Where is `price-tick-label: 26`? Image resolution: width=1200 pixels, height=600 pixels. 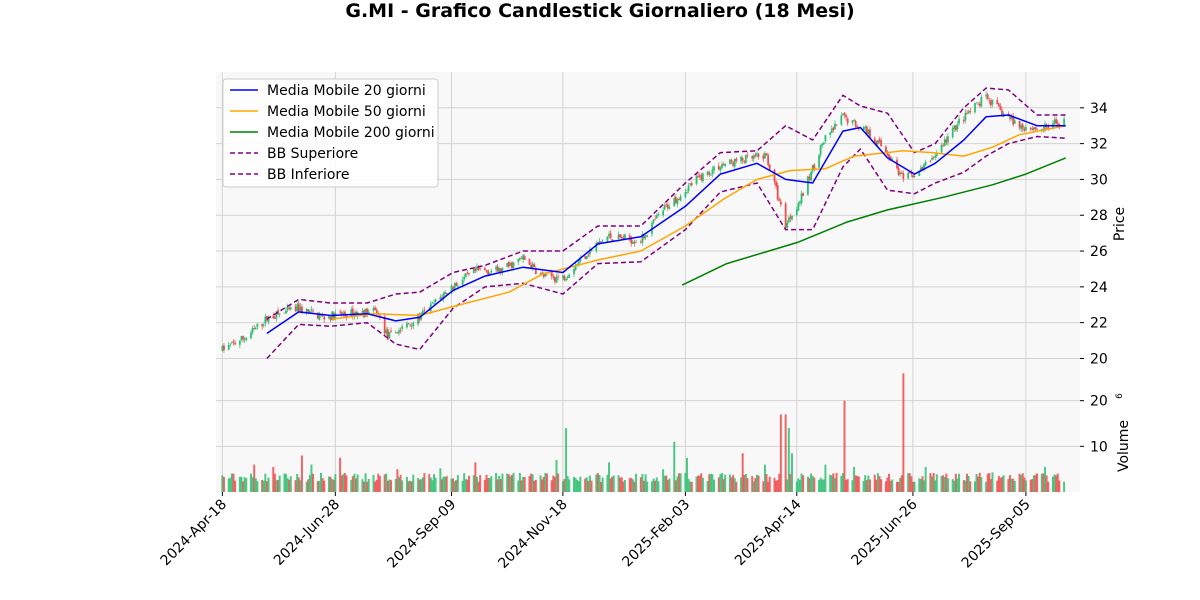
price-tick-label: 26 is located at coordinates (1099, 252).